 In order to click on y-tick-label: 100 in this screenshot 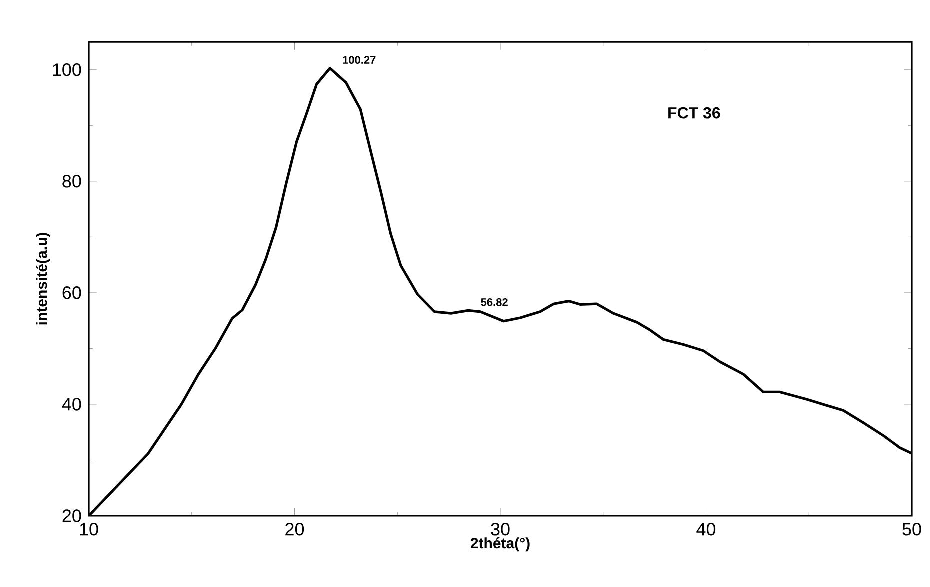, I will do `click(67, 70)`.